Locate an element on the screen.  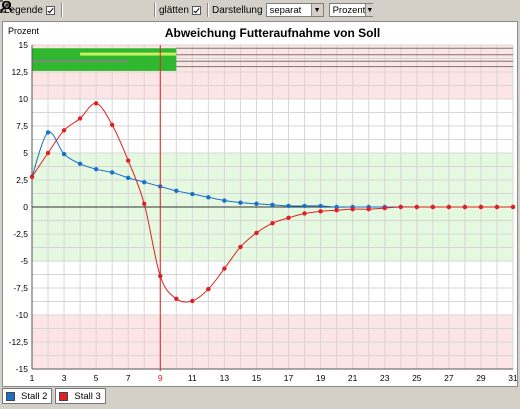
y-axis-label: Prozent is located at coordinates (24, 31).